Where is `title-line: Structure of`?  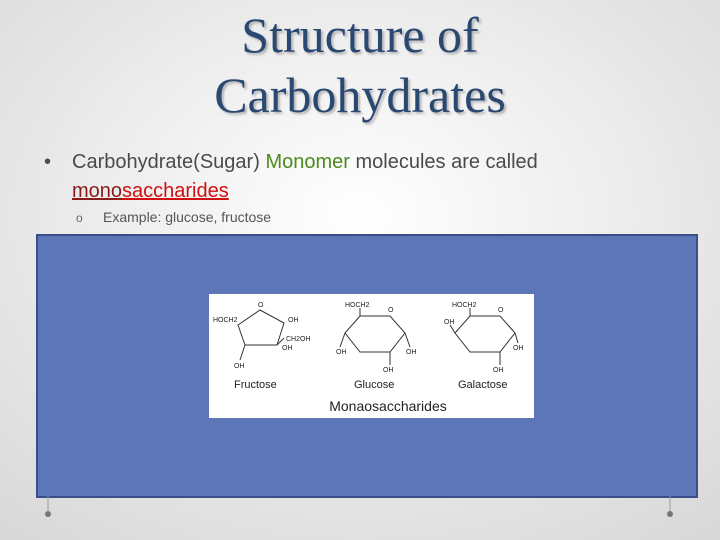
title-line: Structure of is located at coordinates (360, 35).